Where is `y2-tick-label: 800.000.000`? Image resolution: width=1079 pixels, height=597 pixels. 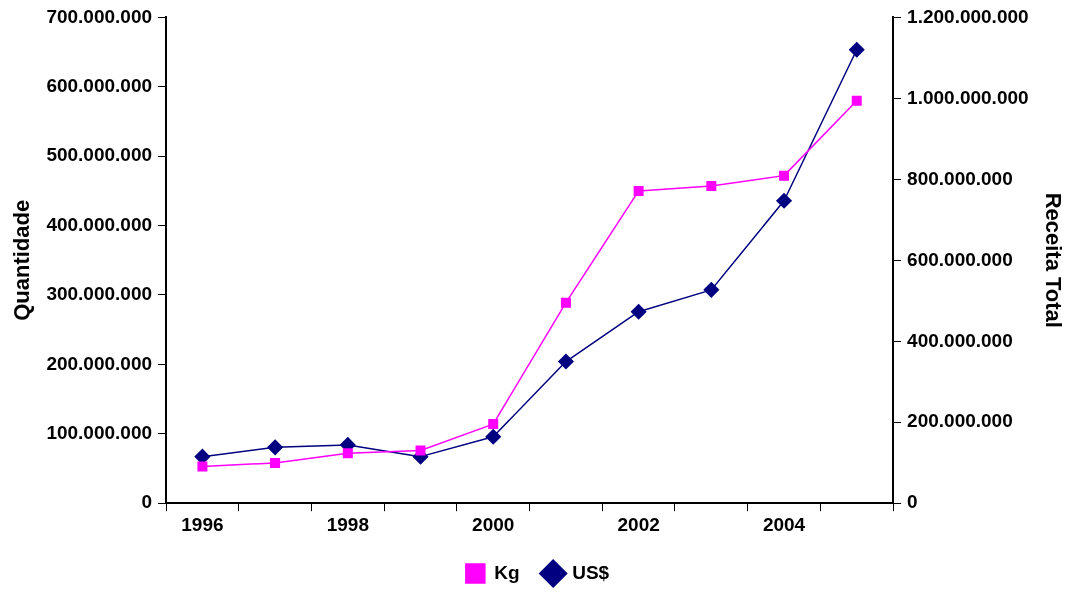
y2-tick-label: 800.000.000 is located at coordinates (960, 178).